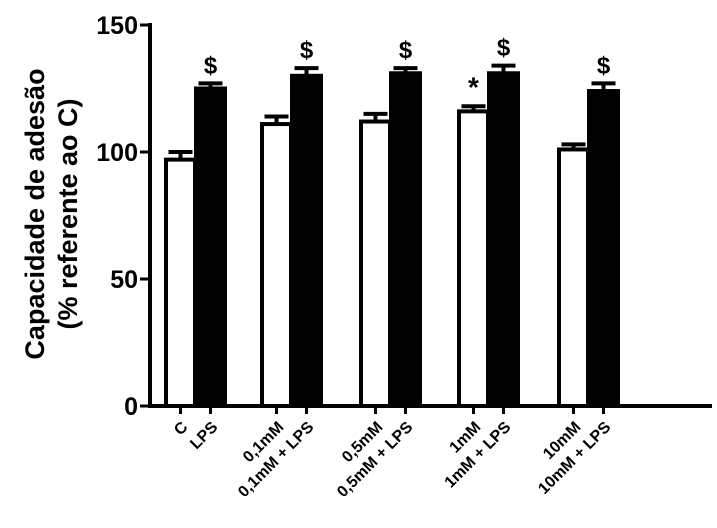 The width and height of the screenshot is (717, 528). I want to click on y-tick-label: 50, so click(124, 280).